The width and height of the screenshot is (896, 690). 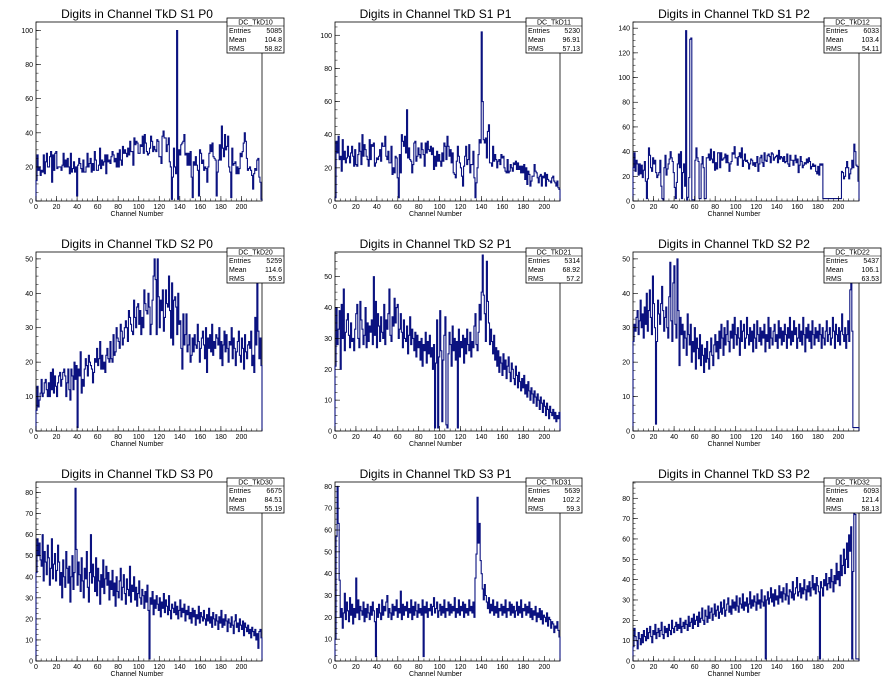 I want to click on chart-title: Digits in Channel TkD S2 P1, so click(x=436, y=244).